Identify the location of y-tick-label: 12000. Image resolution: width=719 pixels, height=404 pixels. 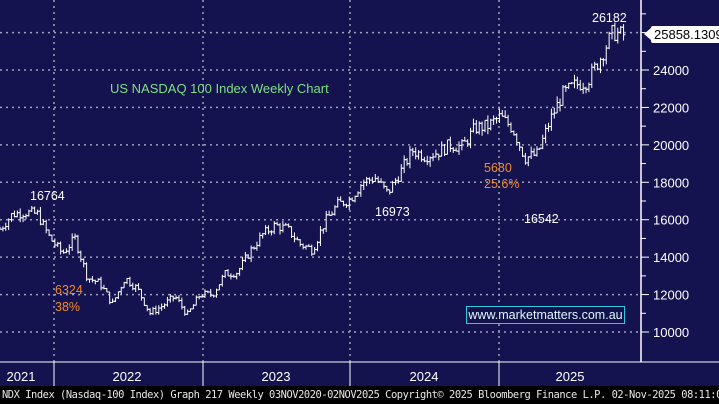
(671, 295).